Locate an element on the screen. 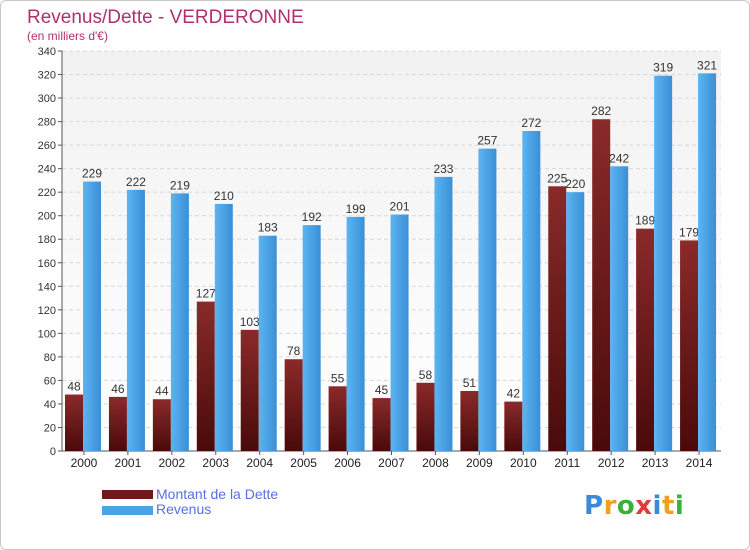  y-tick-label: 240 is located at coordinates (47, 170).